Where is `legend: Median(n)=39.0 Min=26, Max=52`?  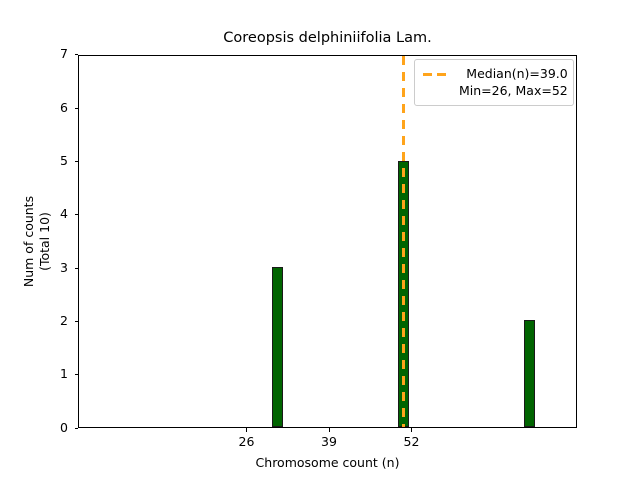 legend: Median(n)=39.0 Min=26, Max=52 is located at coordinates (494, 82).